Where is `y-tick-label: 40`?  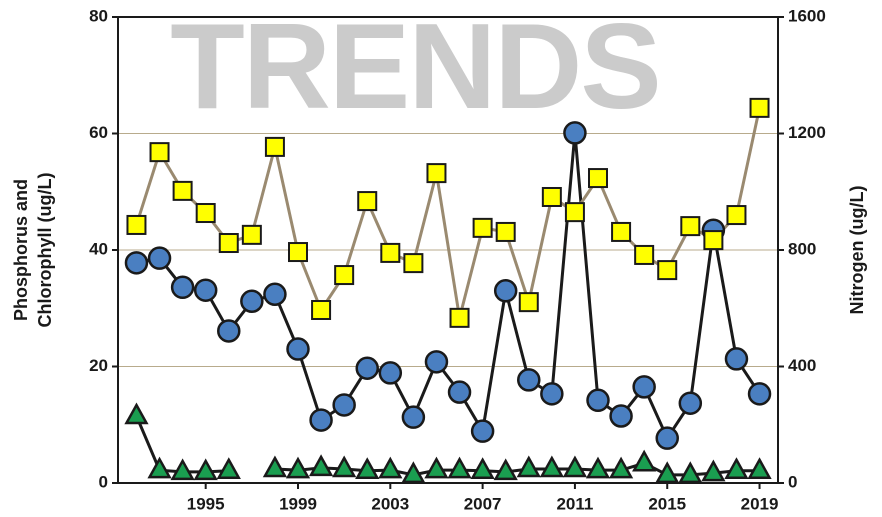
y-tick-label: 40 is located at coordinates (98, 248).